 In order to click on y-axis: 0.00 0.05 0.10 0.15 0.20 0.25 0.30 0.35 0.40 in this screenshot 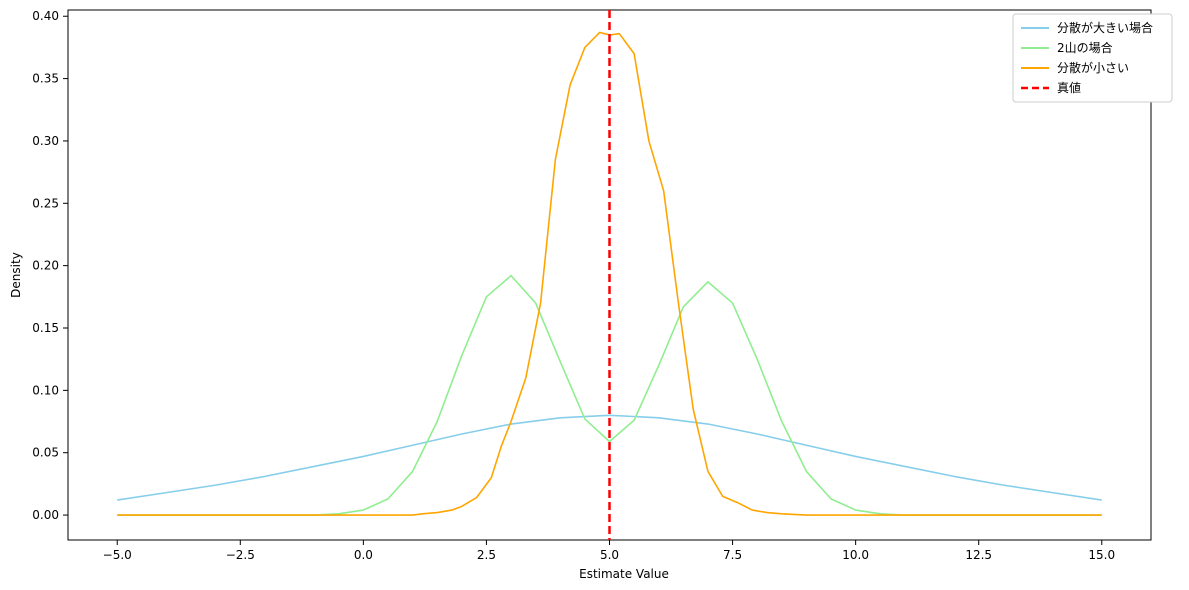, I will do `click(50, 265)`.